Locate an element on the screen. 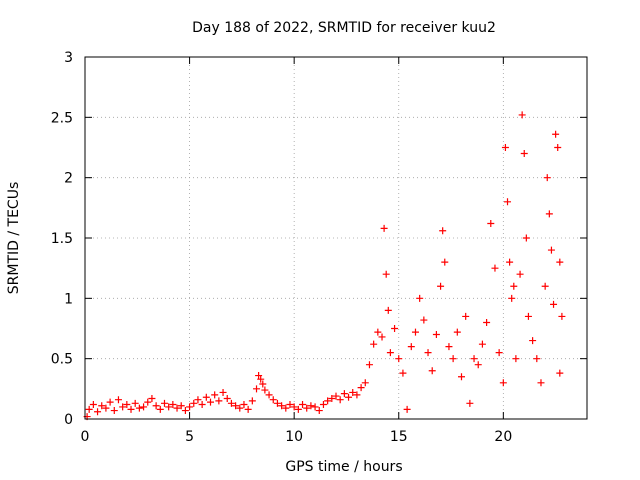 The width and height of the screenshot is (640, 480). x-tick-label: 0 is located at coordinates (85, 437).